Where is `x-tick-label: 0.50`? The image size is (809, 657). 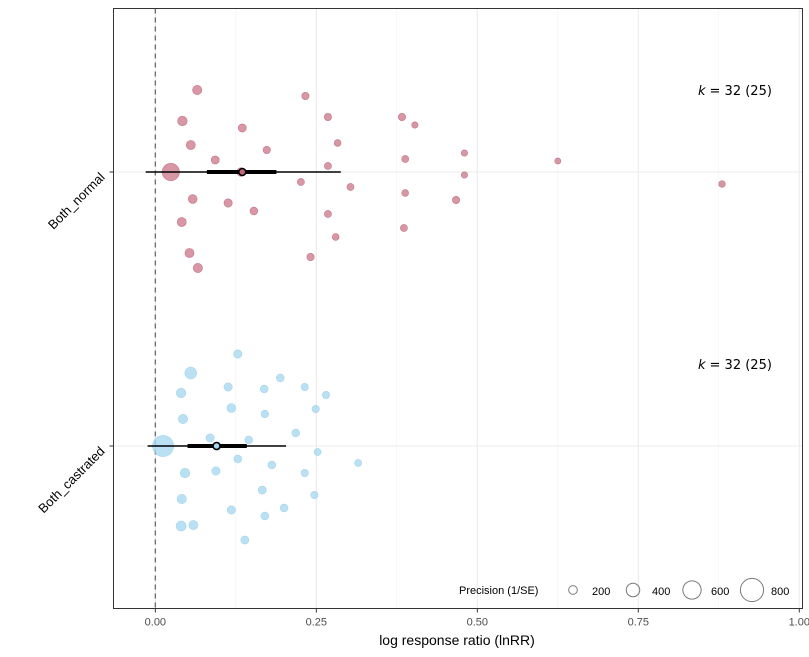 x-tick-label: 0.50 is located at coordinates (477, 623).